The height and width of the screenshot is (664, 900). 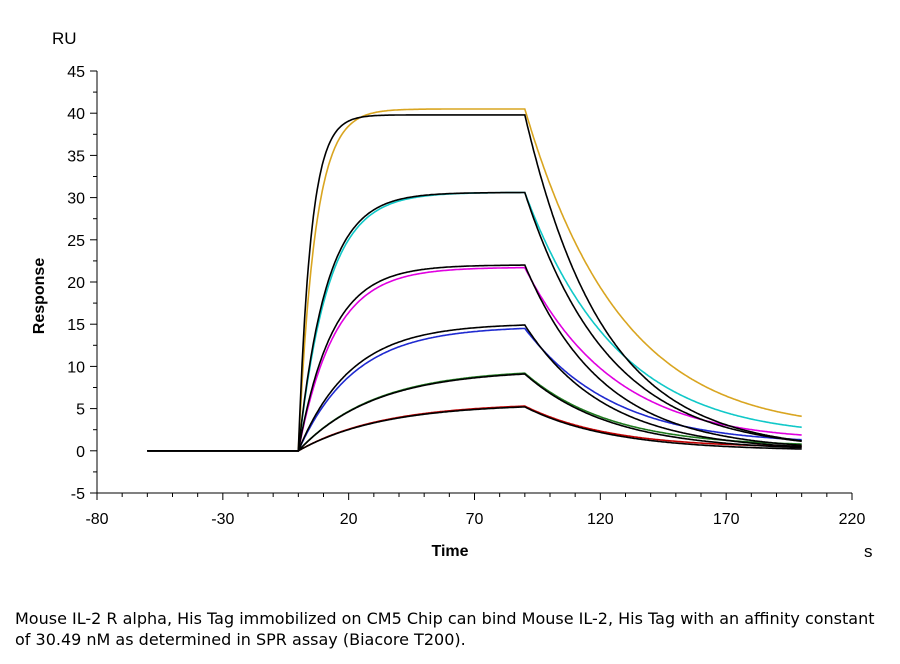 What do you see at coordinates (726, 519) in the screenshot?
I see `x-tick-label: 170` at bounding box center [726, 519].